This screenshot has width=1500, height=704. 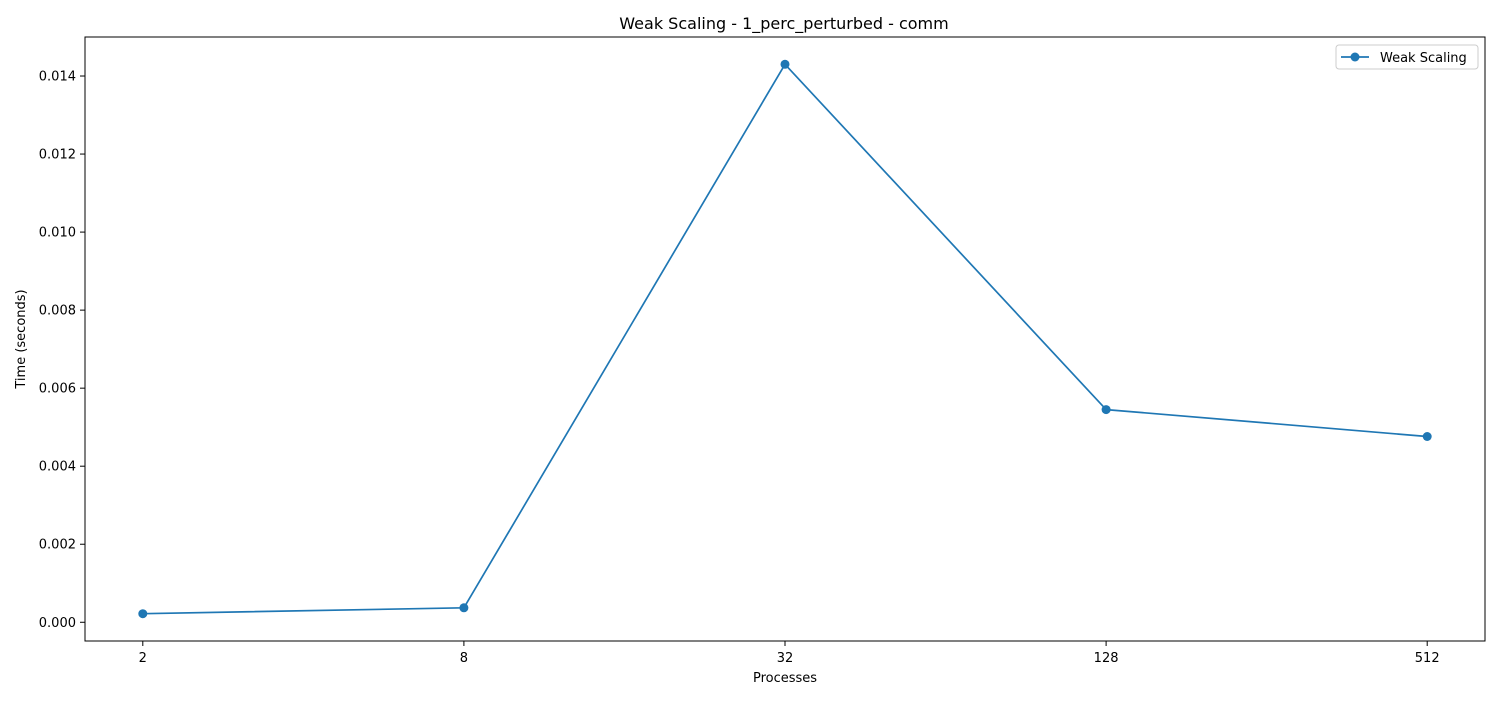 I want to click on y-tick-label: 0.014, so click(x=57, y=77).